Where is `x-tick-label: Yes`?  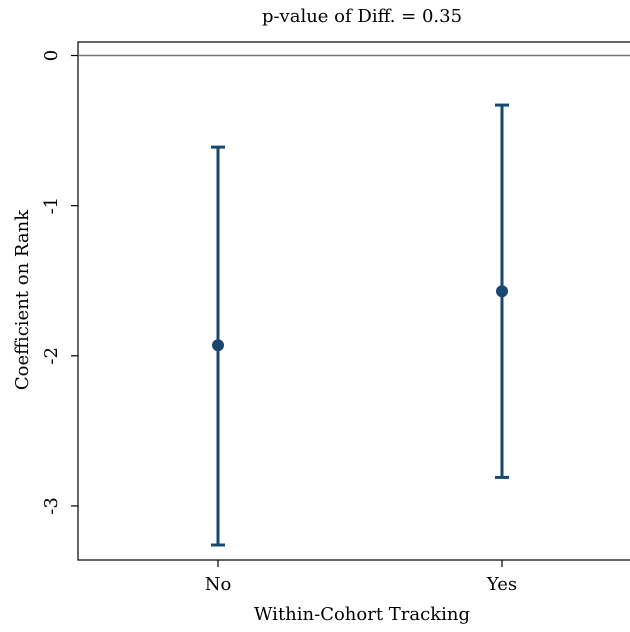 x-tick-label: Yes is located at coordinates (501, 584).